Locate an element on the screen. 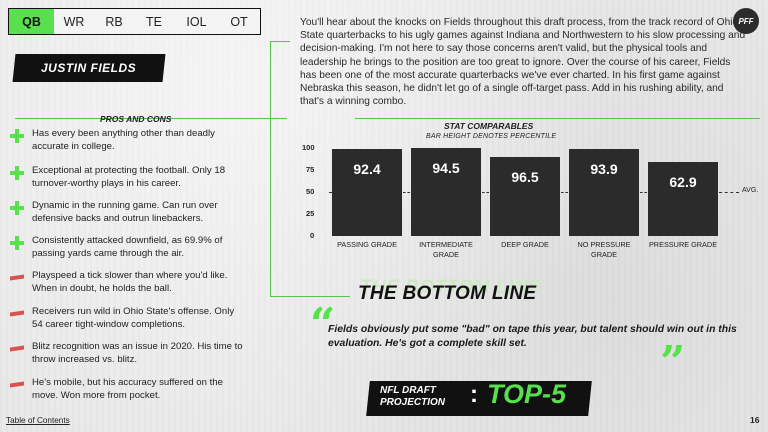  x-category-label: DEEP GRADE is located at coordinates (525, 245).